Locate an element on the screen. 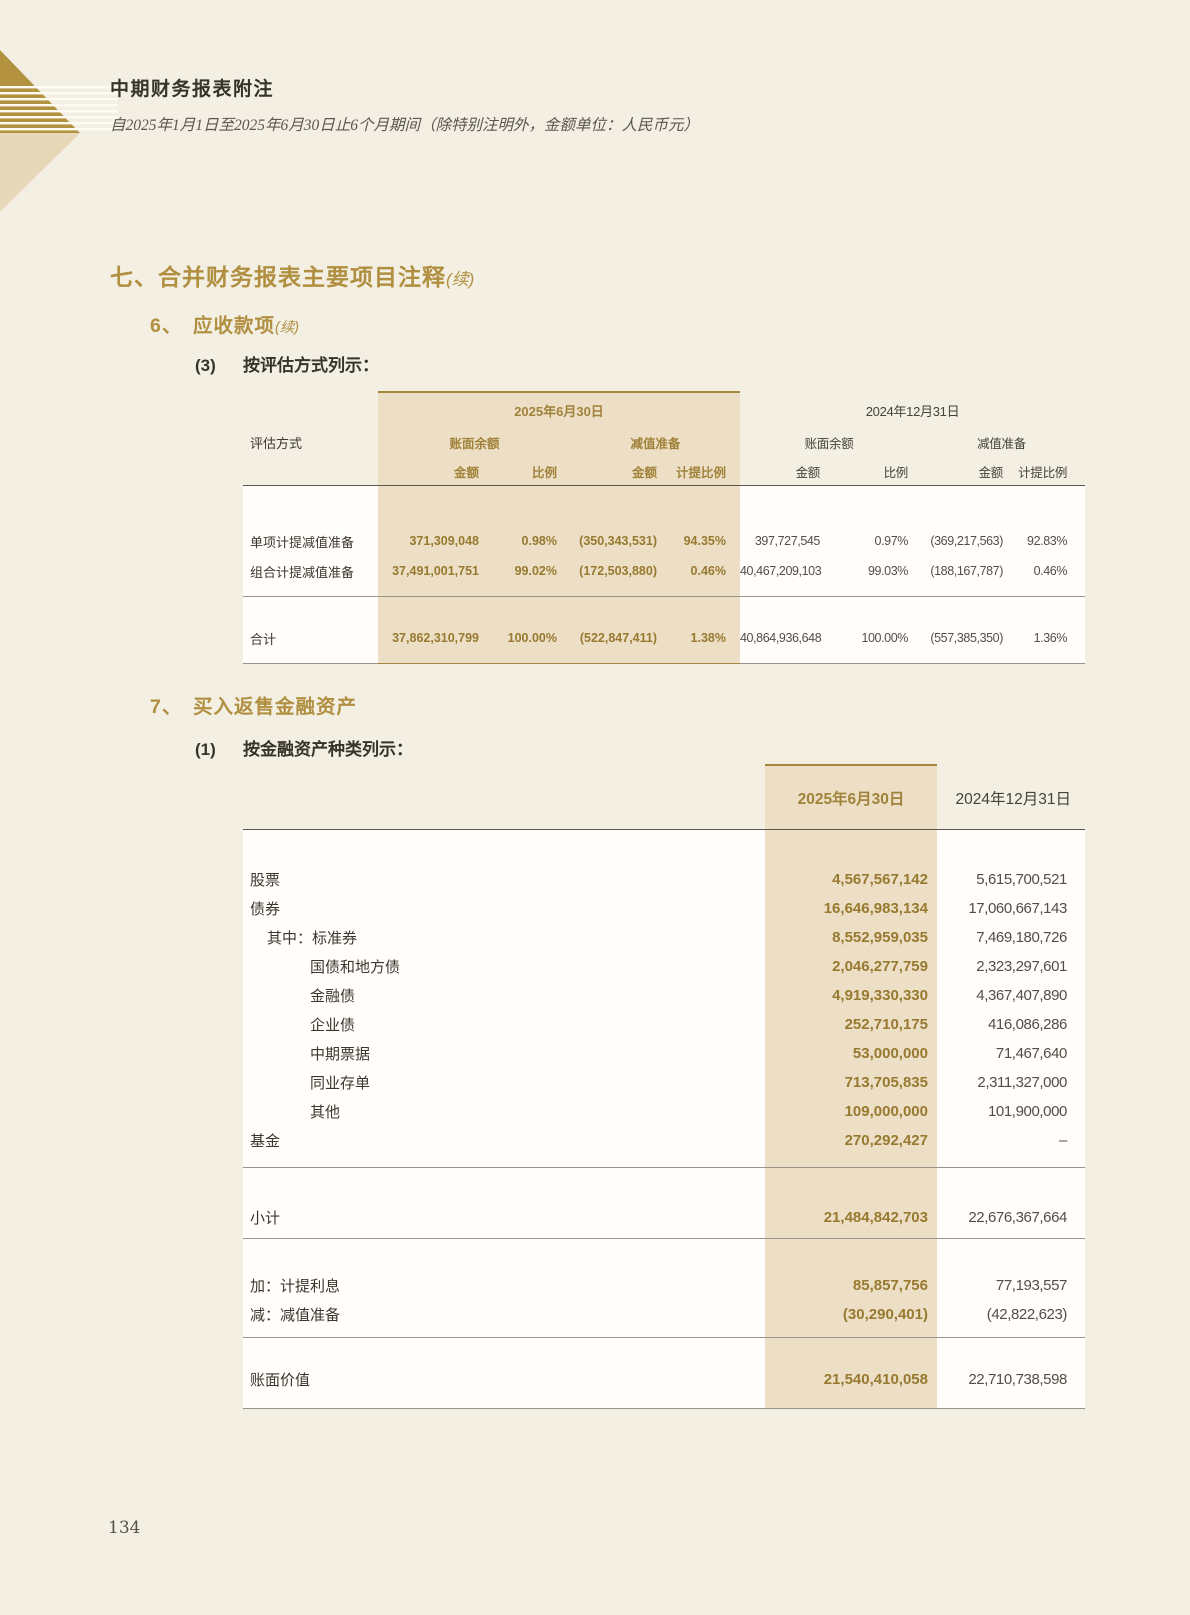 The width and height of the screenshot is (1190, 1615). row-label: 债券 is located at coordinates (504, 908).